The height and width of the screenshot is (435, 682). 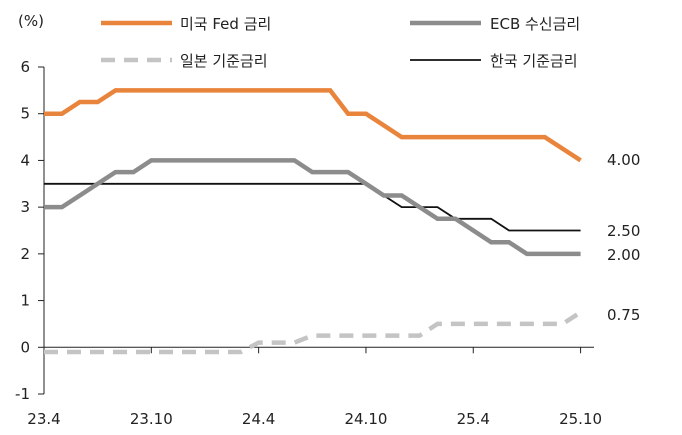 I want to click on x-tick-label: 25.4, so click(x=473, y=419).